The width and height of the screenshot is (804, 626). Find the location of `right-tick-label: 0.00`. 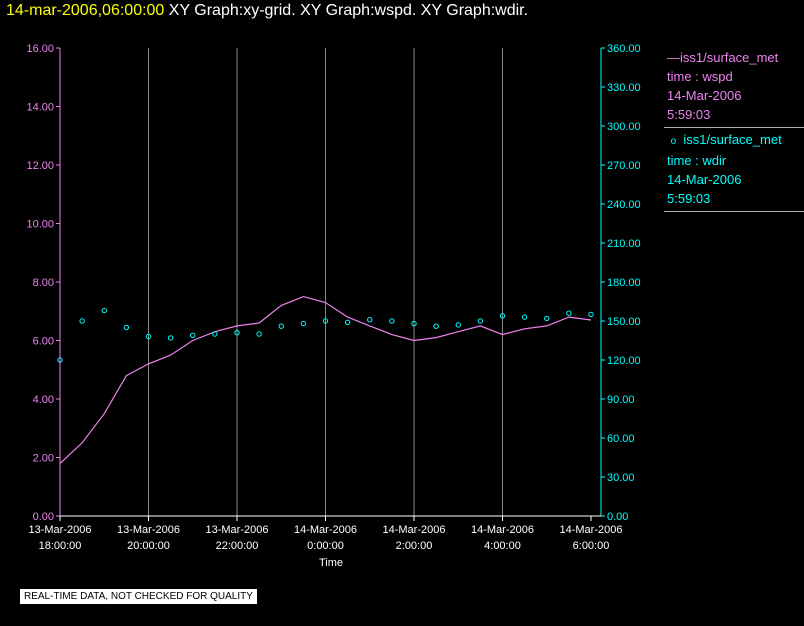

right-tick-label: 0.00 is located at coordinates (617, 517).